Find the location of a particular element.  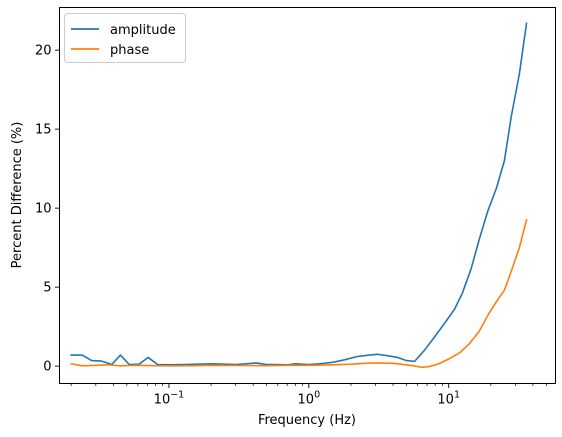

y-tick-label: 15 is located at coordinates (43, 130).